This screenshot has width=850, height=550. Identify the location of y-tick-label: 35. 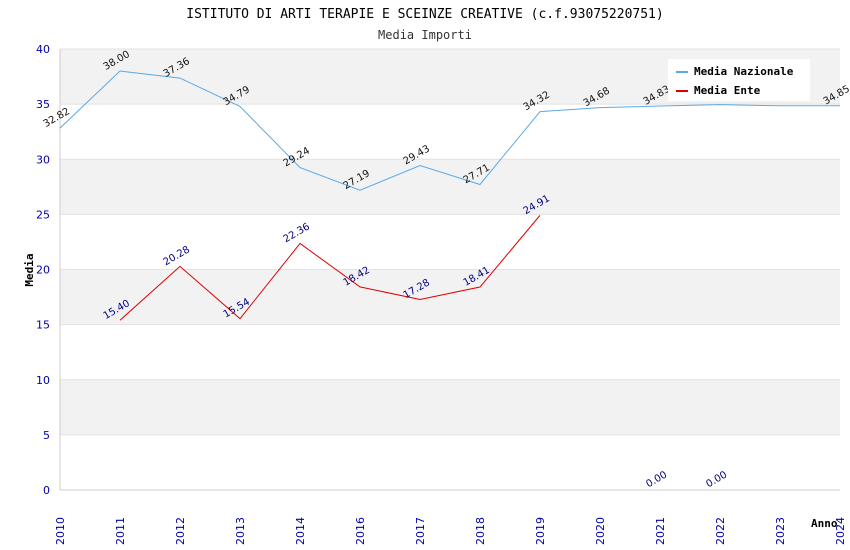
(43, 104).